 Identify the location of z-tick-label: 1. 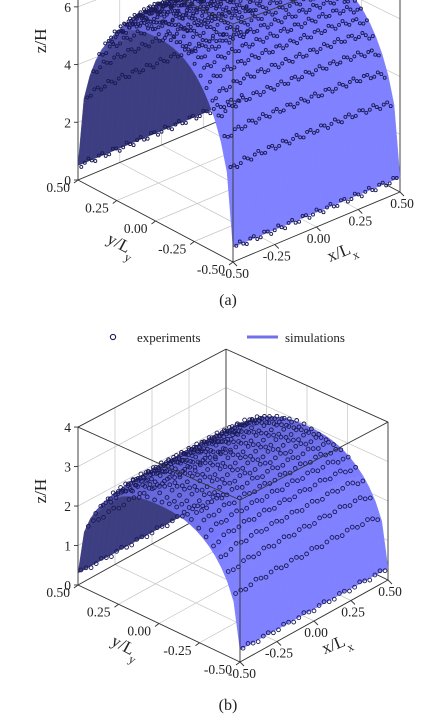
(67, 546).